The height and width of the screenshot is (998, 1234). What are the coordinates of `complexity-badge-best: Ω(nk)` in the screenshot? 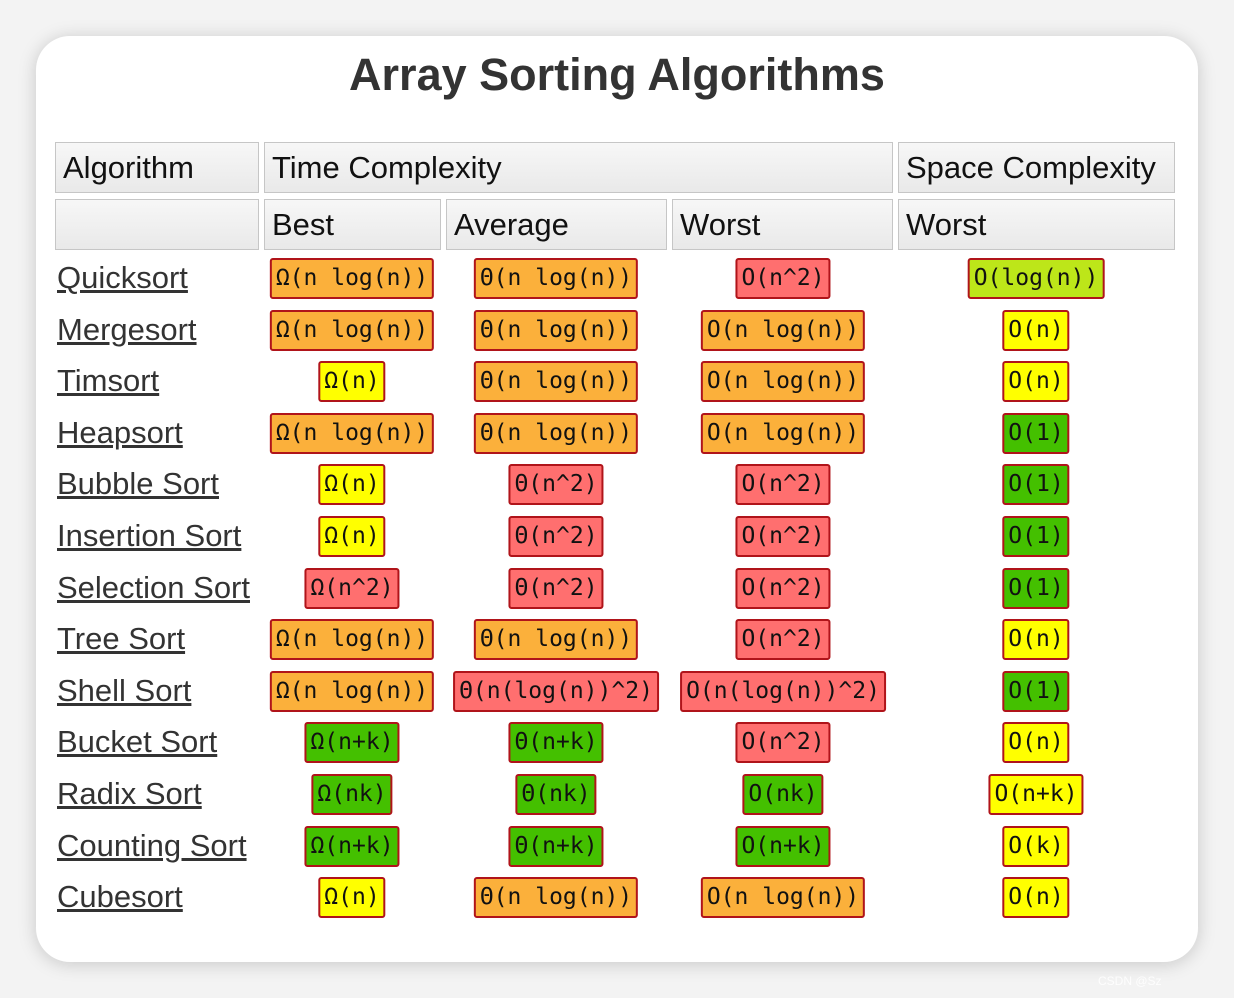 It's located at (352, 794).